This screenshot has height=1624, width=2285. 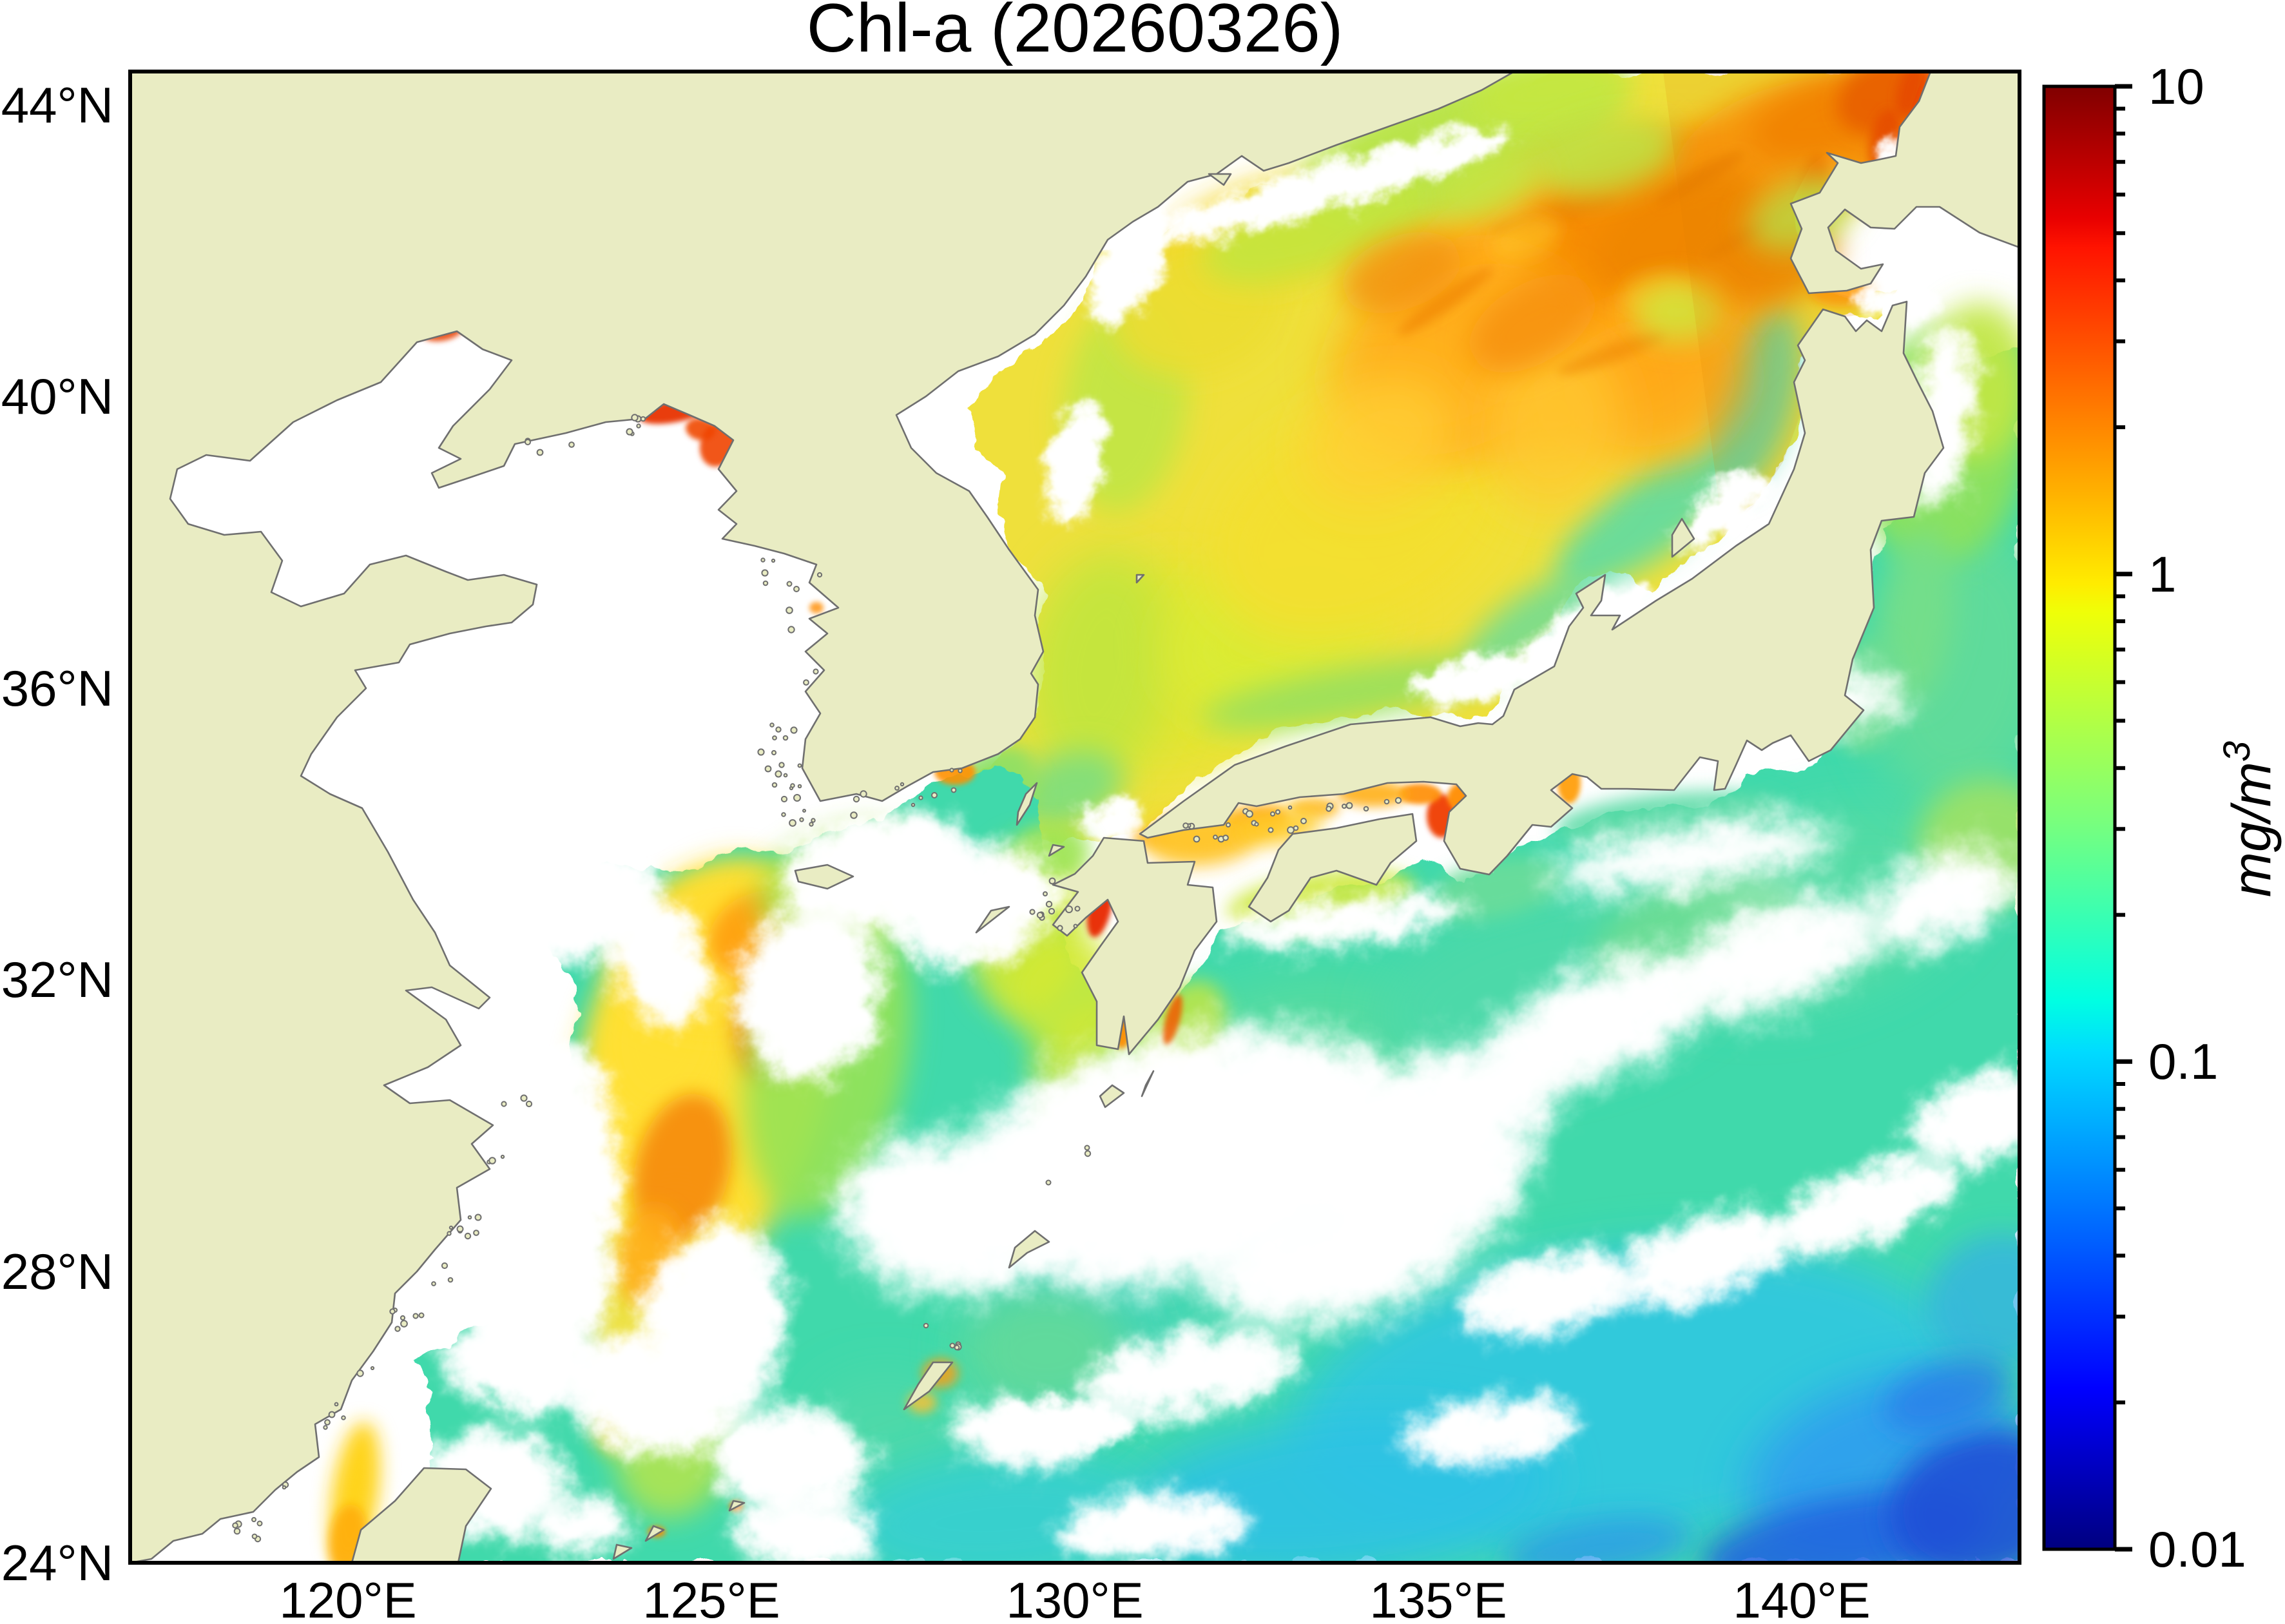 I want to click on svg-text: 120°E, so click(x=347, y=1598).